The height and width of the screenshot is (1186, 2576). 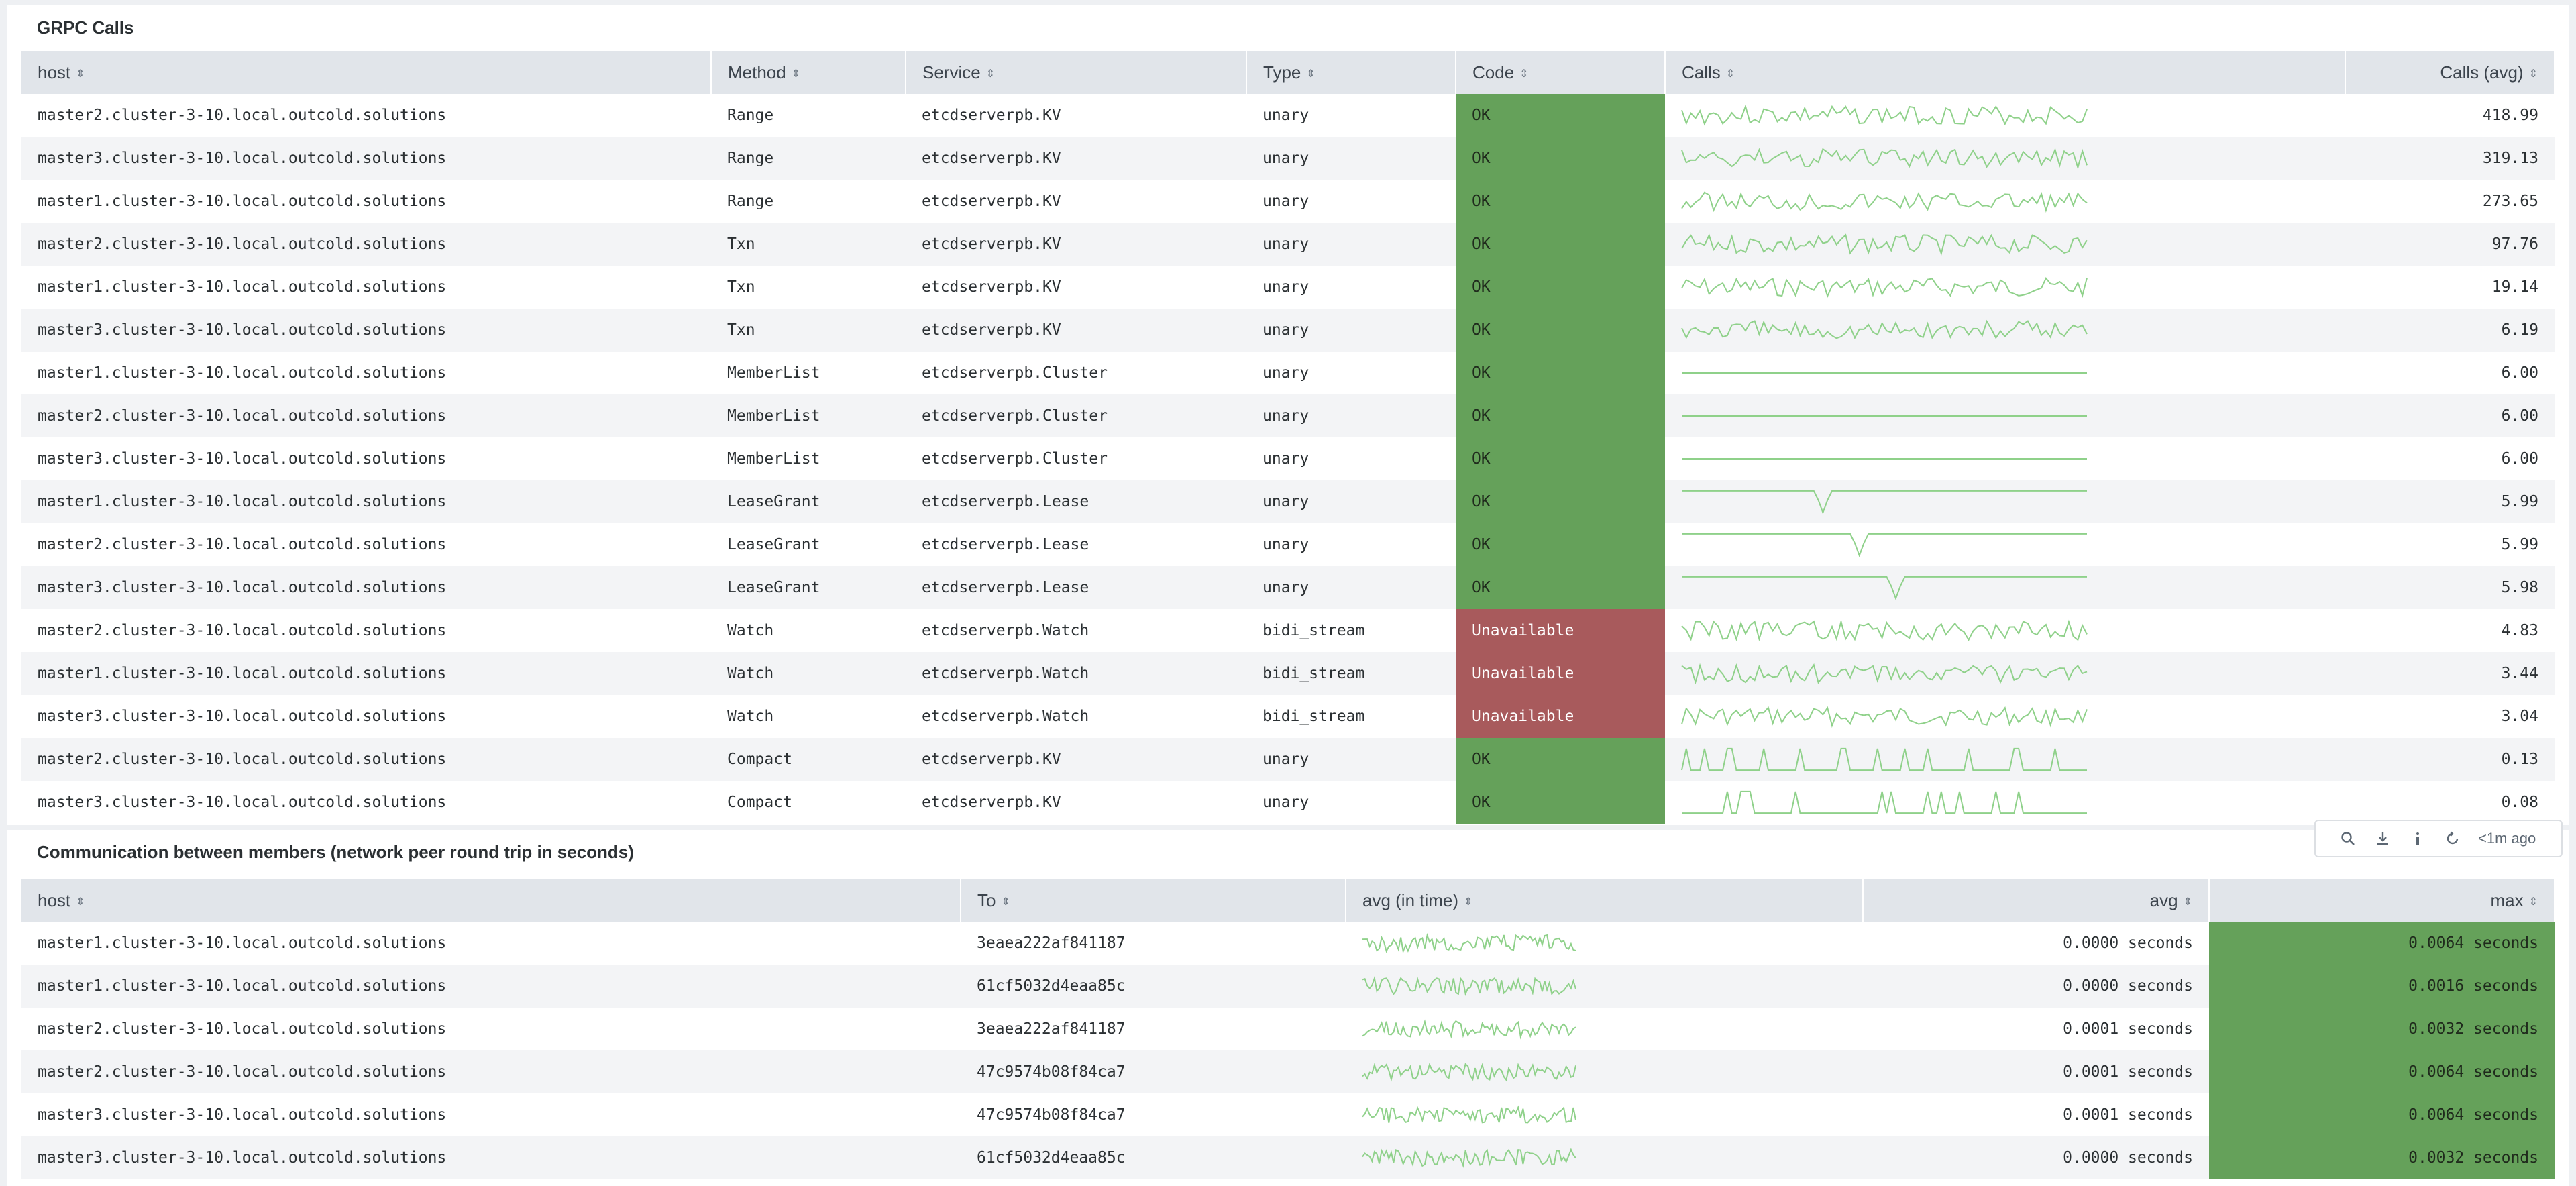 What do you see at coordinates (2519, 630) in the screenshot?
I see `cell-calls-avg: 4.83` at bounding box center [2519, 630].